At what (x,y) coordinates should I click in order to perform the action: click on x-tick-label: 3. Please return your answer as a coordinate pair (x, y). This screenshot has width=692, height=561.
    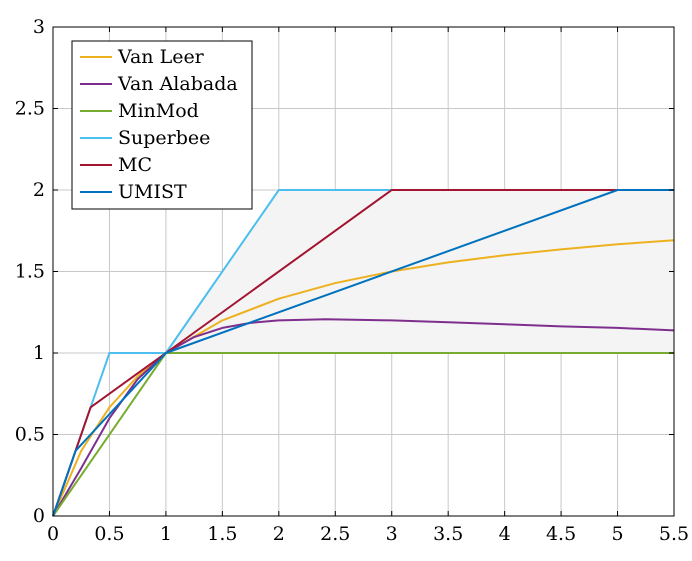
    Looking at the image, I should click on (392, 534).